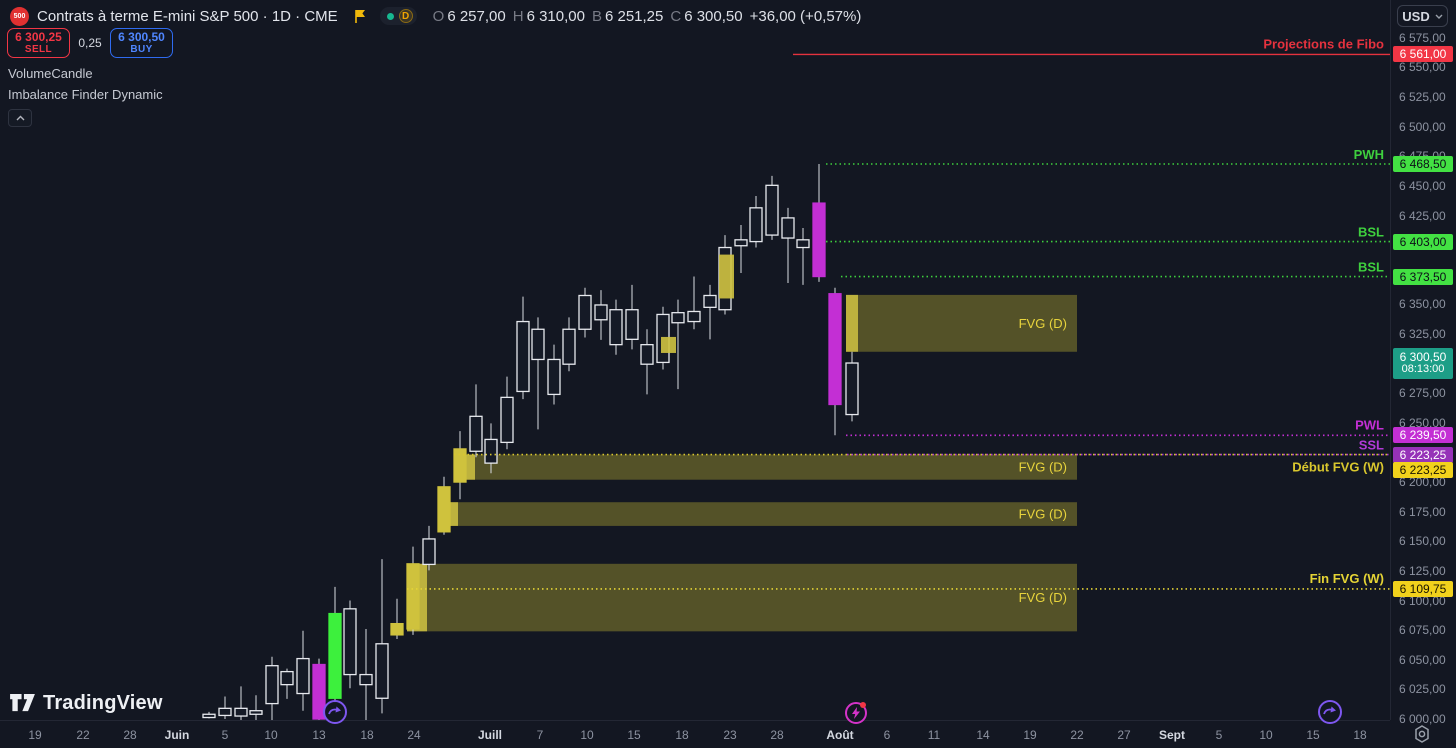 The height and width of the screenshot is (748, 1456). Describe the element at coordinates (1422, 541) in the screenshot. I see `price-tick: 6 150,00` at that location.